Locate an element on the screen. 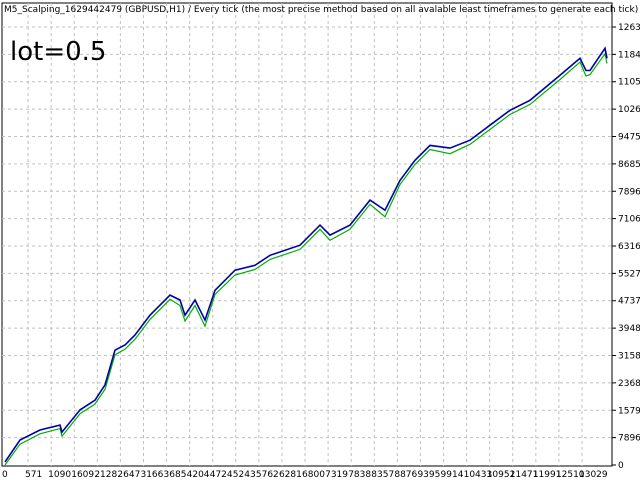  x-tick-label: 1090 is located at coordinates (59, 475).